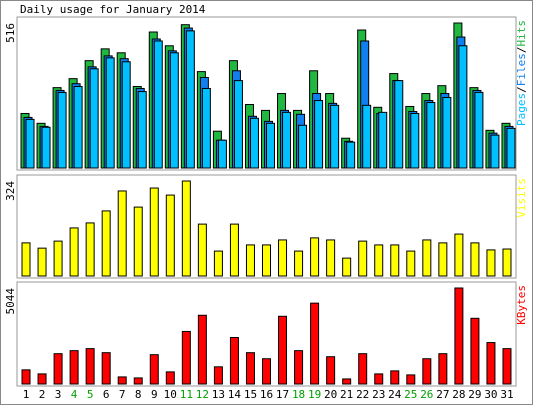  I want to click on x-tick-label: 1, so click(26, 394).